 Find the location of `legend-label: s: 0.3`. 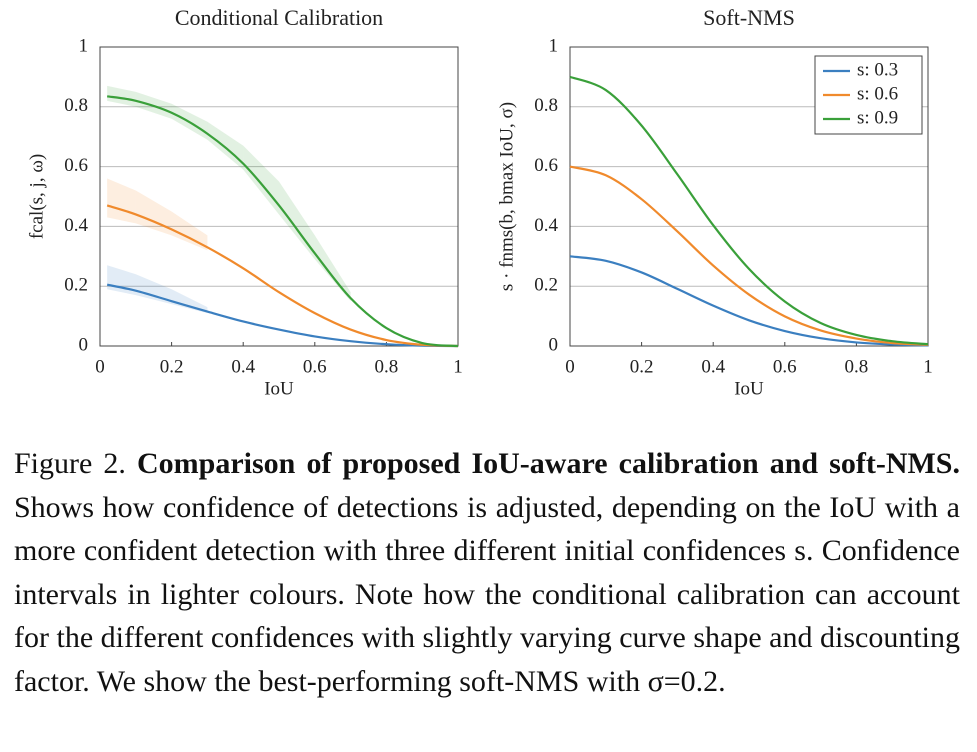

legend-label: s: 0.3 is located at coordinates (877, 69).